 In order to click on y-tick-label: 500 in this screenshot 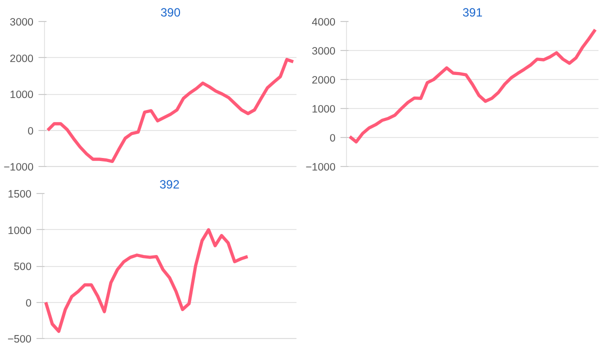, I will do `click(23, 267)`.